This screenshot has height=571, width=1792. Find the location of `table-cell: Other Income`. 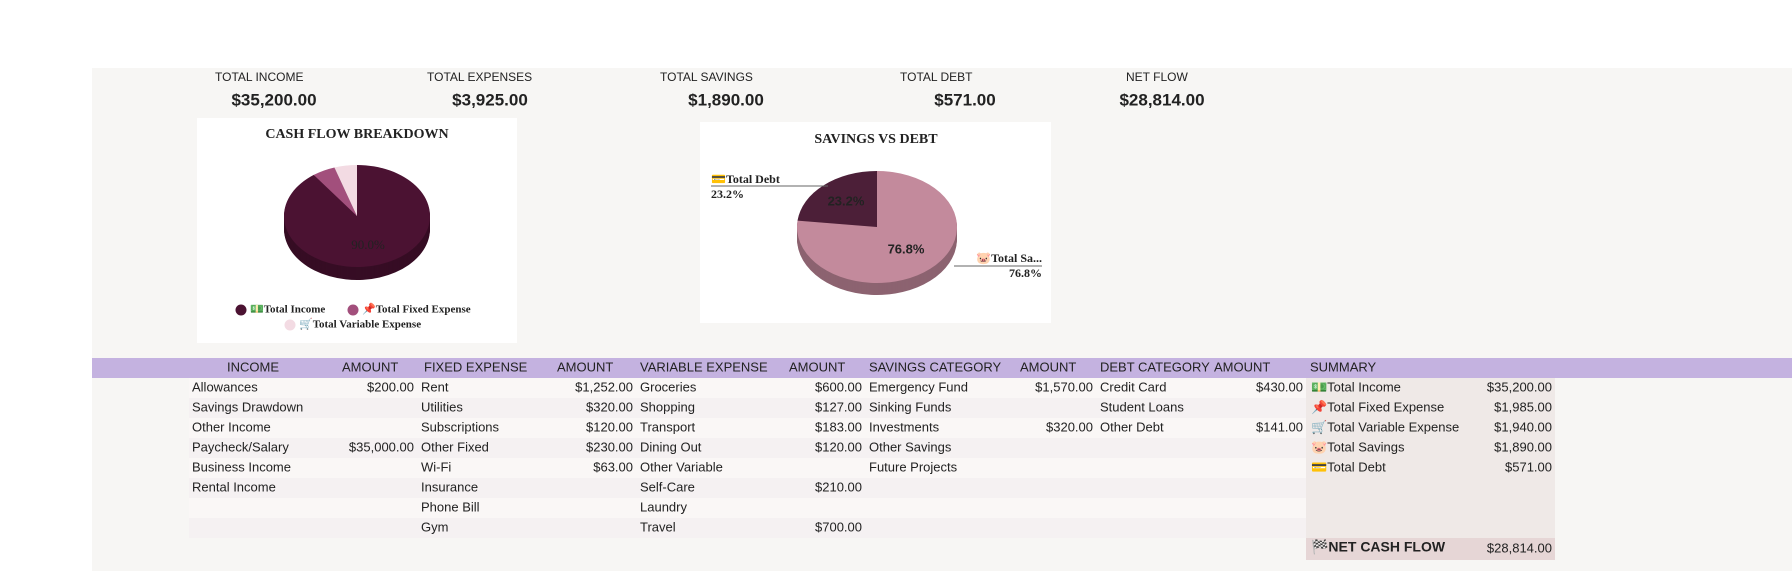

table-cell: Other Income is located at coordinates (231, 426).